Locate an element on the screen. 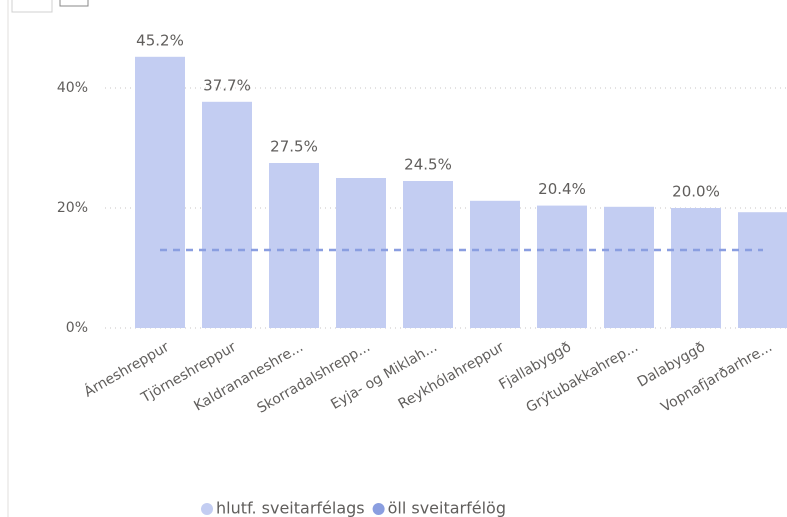  data-label: 27.5% is located at coordinates (294, 147).